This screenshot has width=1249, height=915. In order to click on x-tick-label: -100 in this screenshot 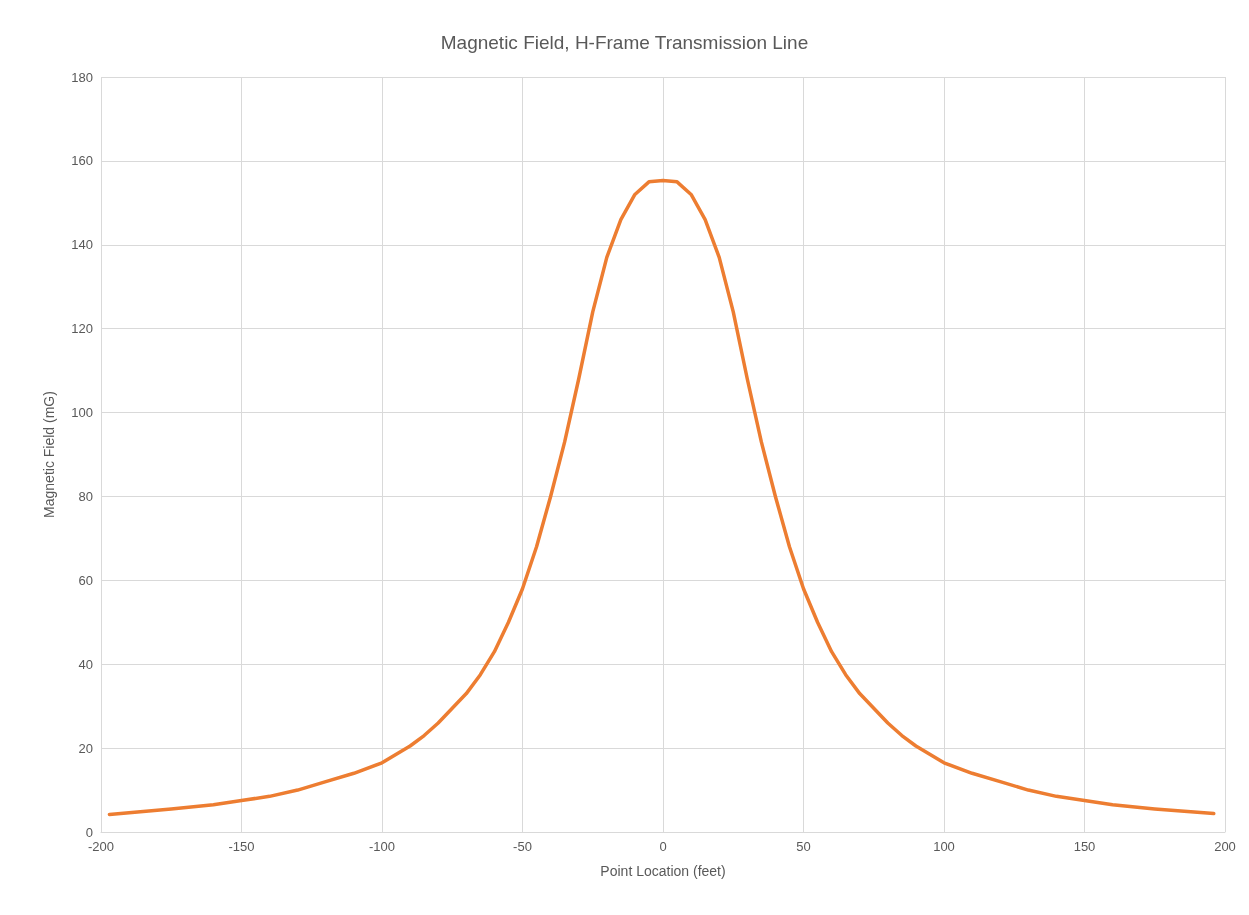, I will do `click(382, 846)`.